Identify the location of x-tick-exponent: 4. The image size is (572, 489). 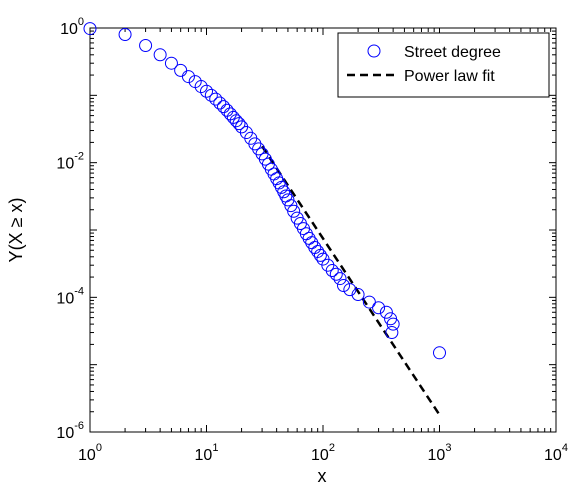
(565, 448).